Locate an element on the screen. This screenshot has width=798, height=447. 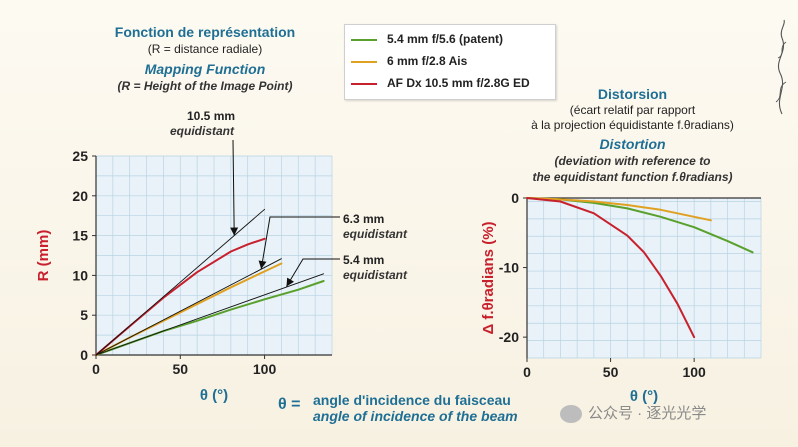
annotation-63-size: 6.3 mm is located at coordinates (364, 219).